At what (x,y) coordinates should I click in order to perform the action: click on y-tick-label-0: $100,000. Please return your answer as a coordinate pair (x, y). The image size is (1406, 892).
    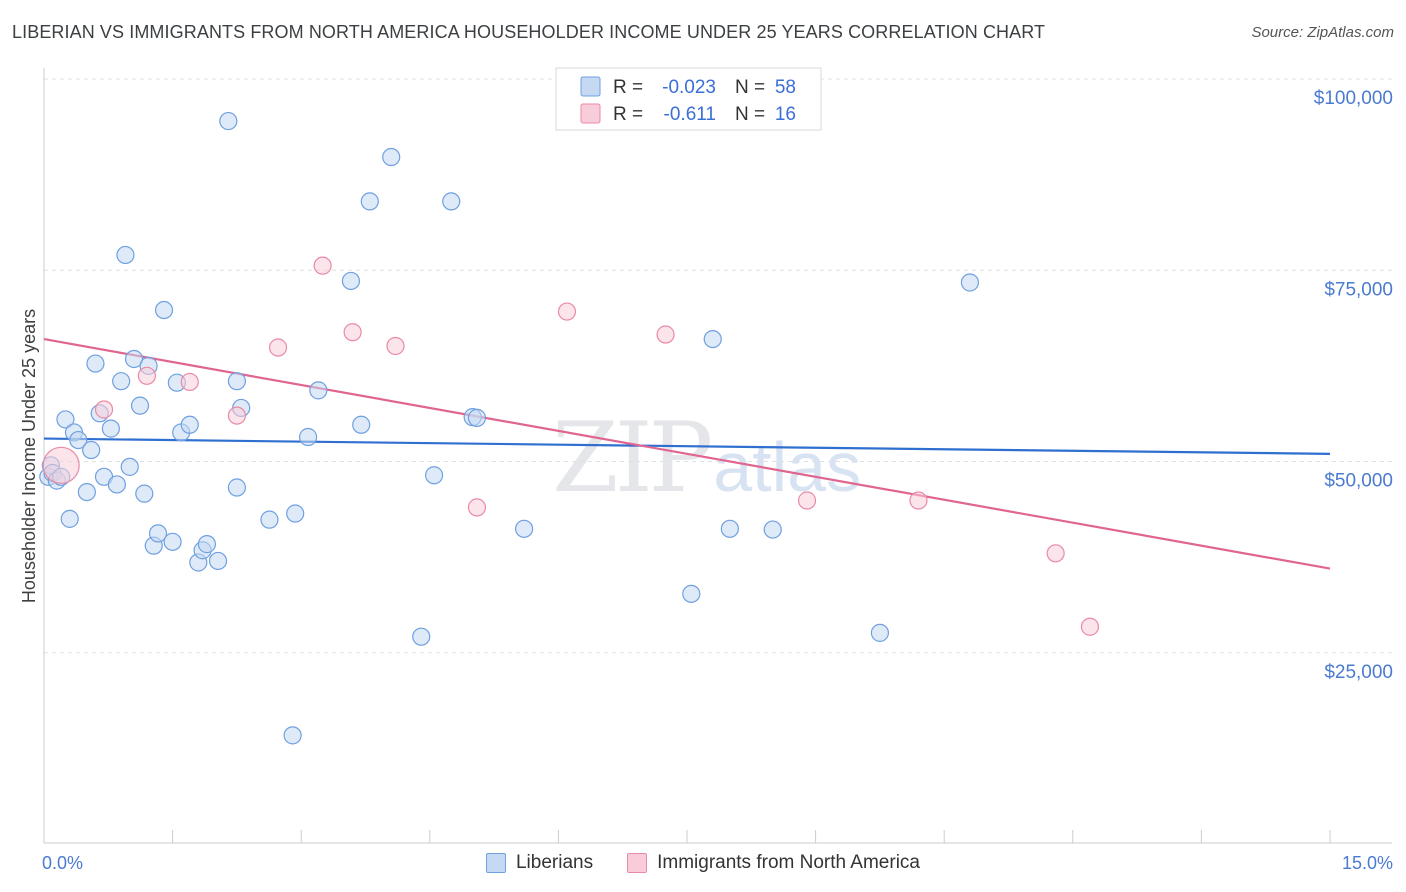
    Looking at the image, I should click on (1353, 98).